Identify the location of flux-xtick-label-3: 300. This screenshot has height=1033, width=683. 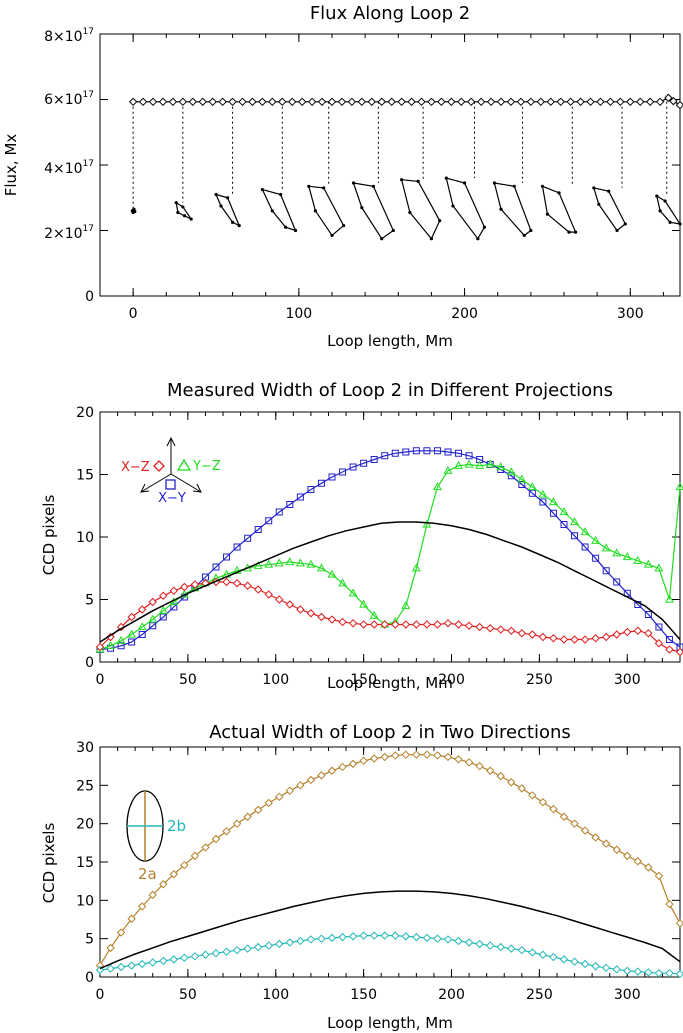
(630, 314).